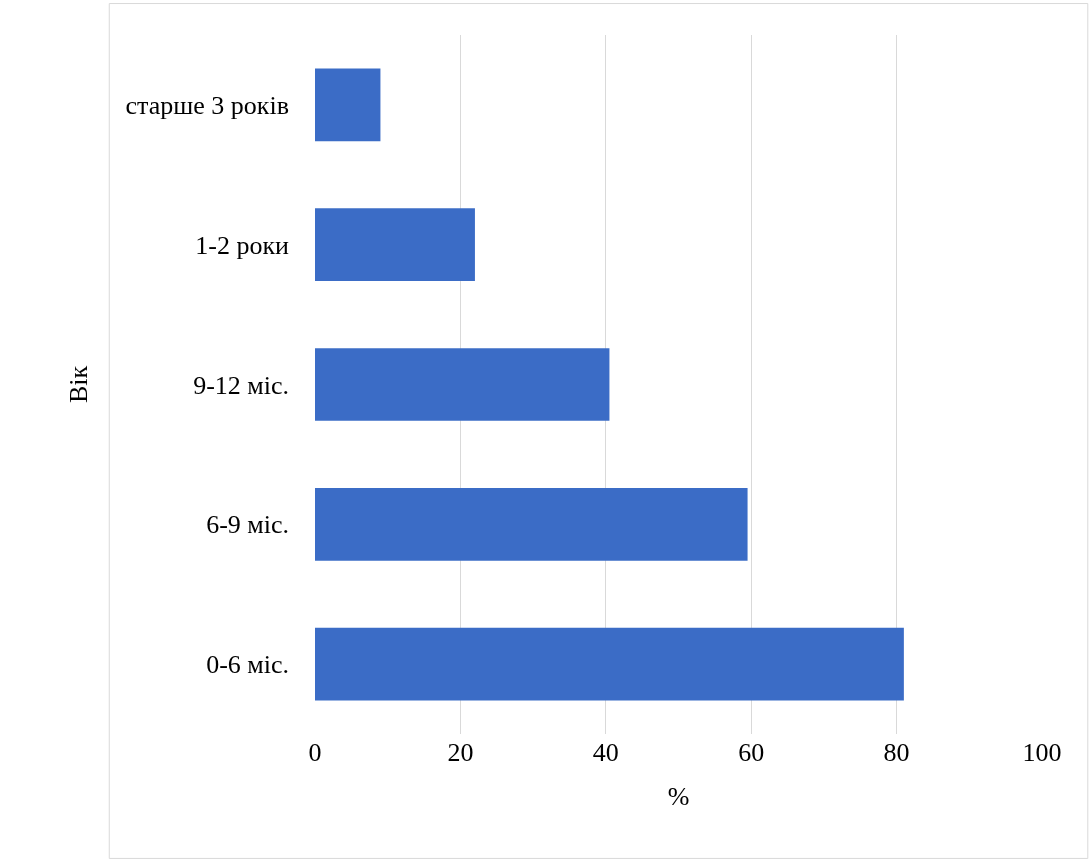  What do you see at coordinates (460, 752) in the screenshot?
I see `x-tick-label: 20` at bounding box center [460, 752].